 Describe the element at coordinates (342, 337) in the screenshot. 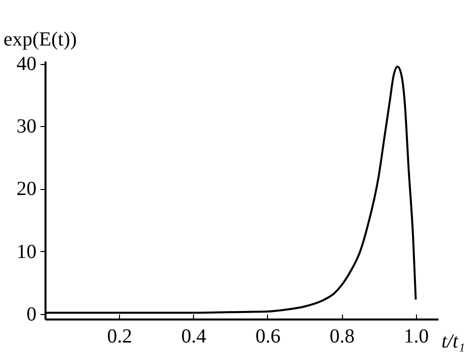

I see `x-tick-label: 0.8` at that location.